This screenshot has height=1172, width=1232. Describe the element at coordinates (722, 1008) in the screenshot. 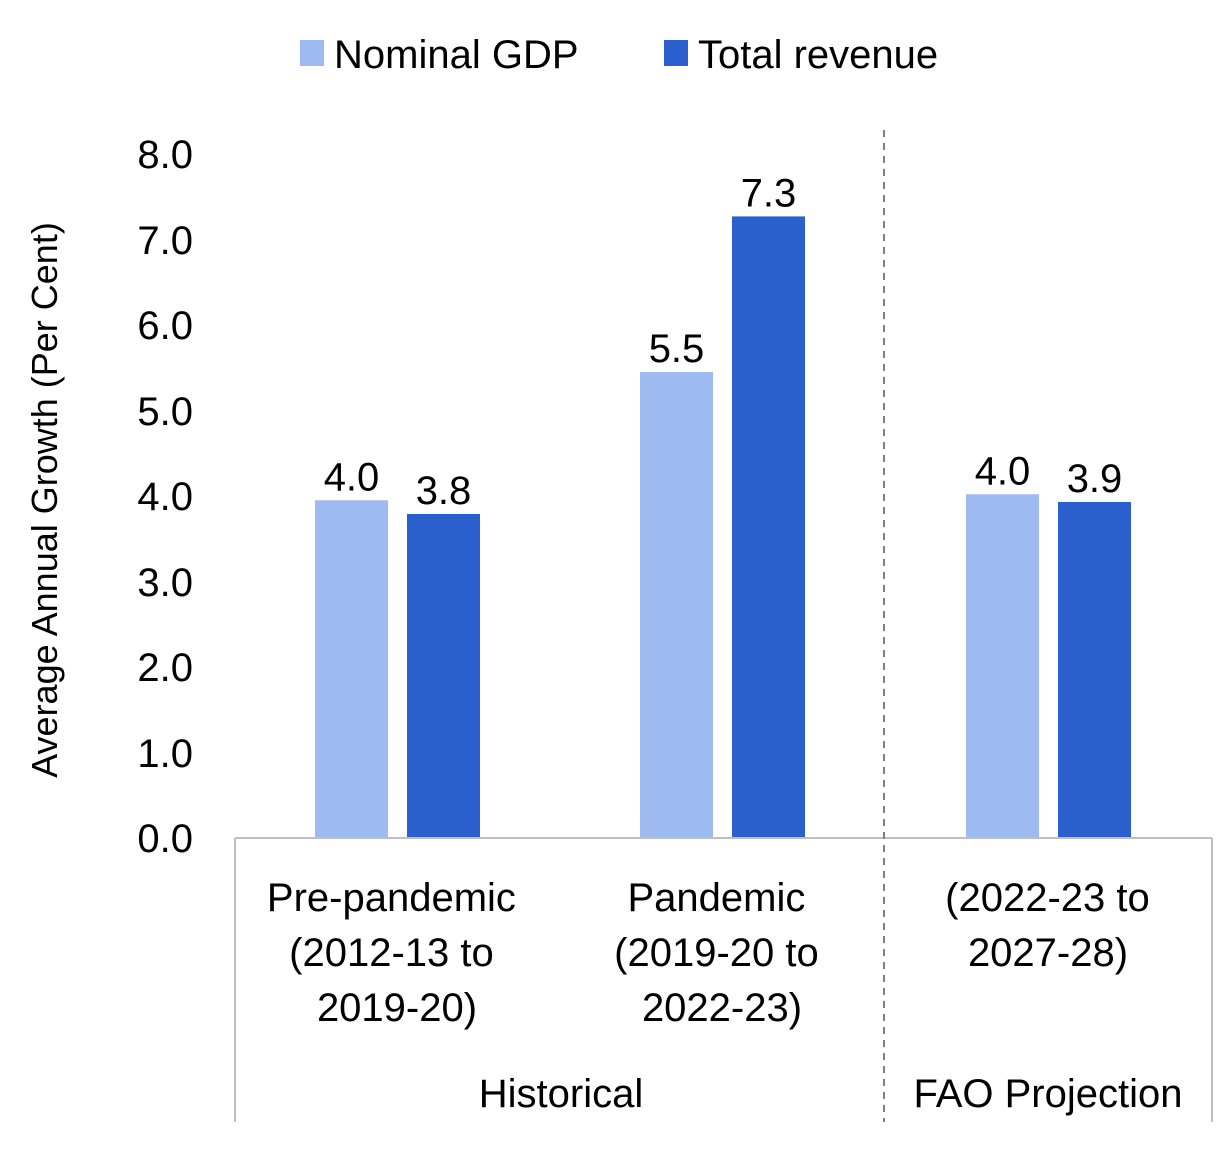

I see `category-label-line: 2022-23)` at that location.